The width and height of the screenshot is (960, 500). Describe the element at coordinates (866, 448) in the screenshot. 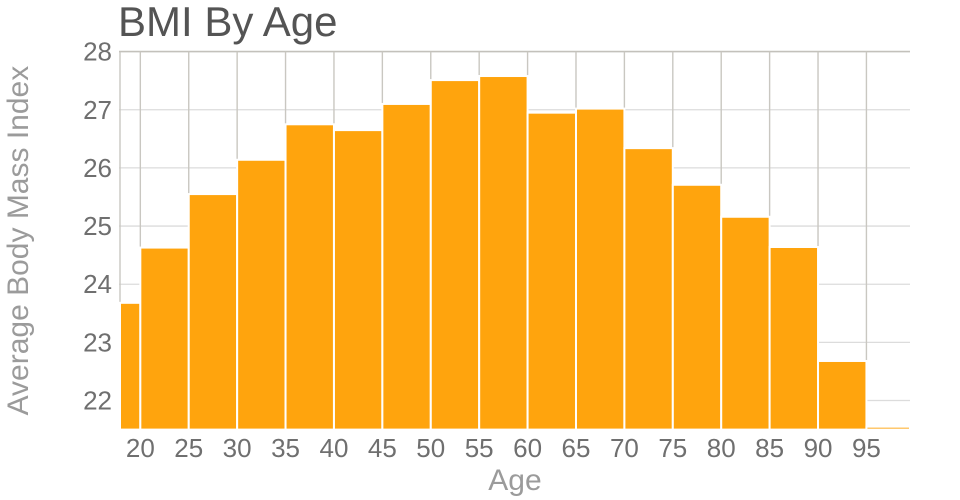

I see `x-tick-label: 95` at that location.